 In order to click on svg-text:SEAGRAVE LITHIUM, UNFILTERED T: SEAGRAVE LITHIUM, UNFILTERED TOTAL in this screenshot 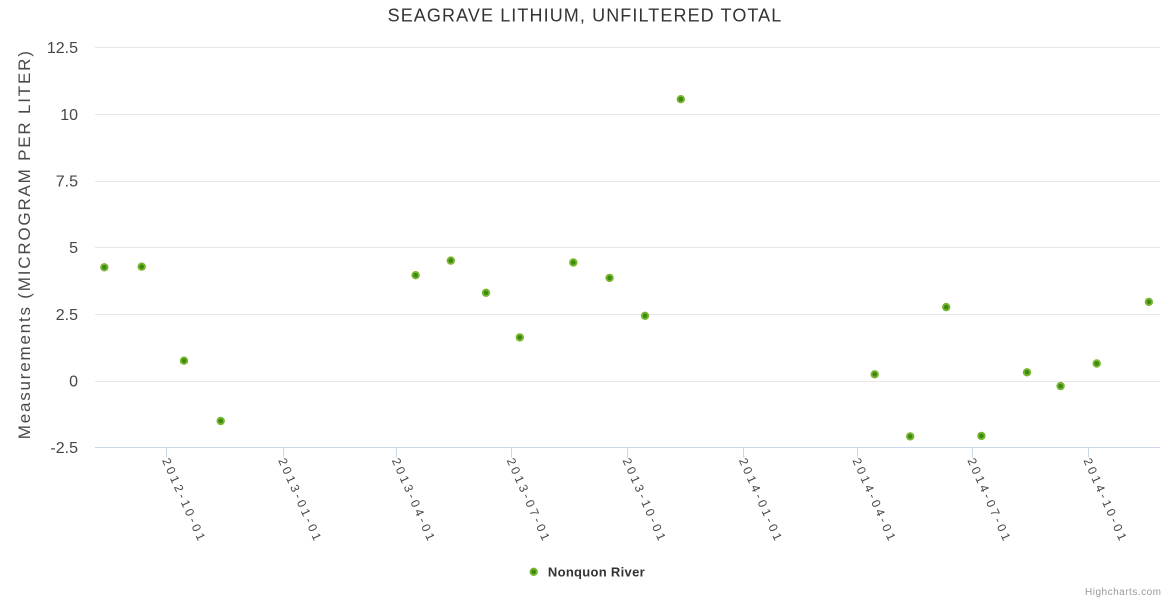, I will do `click(585, 16)`.